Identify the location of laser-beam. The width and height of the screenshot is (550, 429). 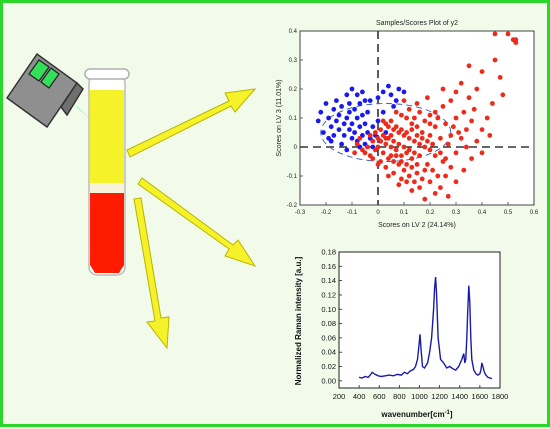
(83, 112).